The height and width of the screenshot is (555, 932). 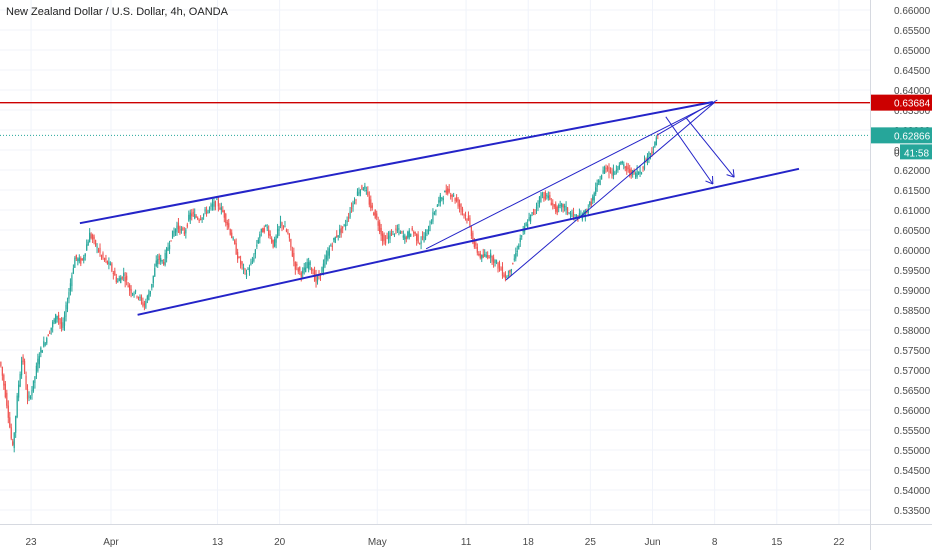 I want to click on x-tick-label: 20, so click(x=280, y=542).